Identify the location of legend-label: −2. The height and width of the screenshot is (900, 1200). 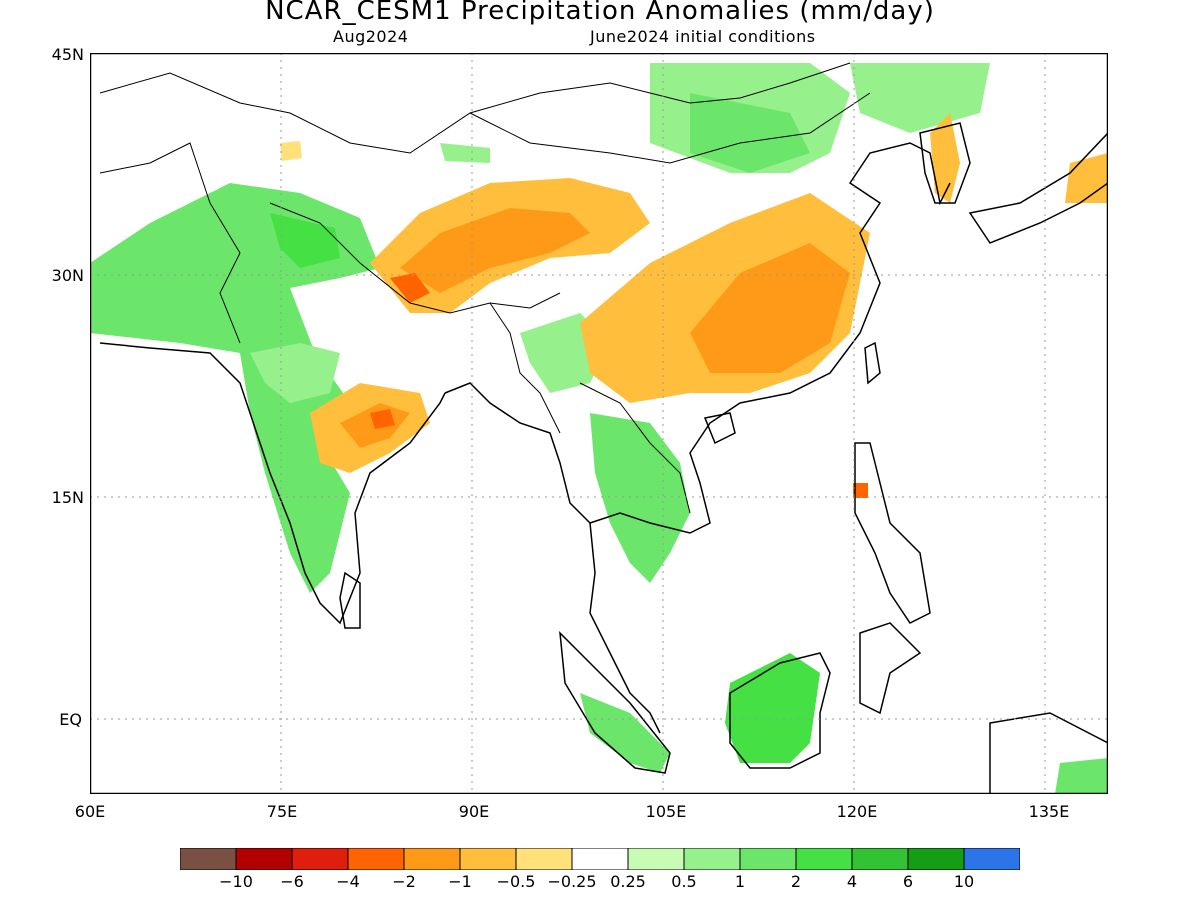
(404, 881).